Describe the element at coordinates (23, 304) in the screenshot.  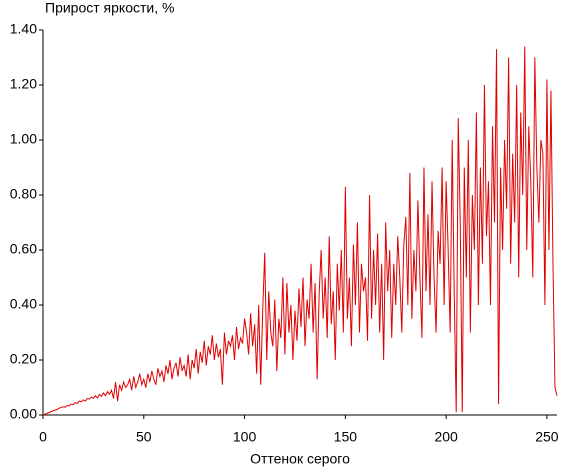
I see `y-tick-label: 0.40` at that location.